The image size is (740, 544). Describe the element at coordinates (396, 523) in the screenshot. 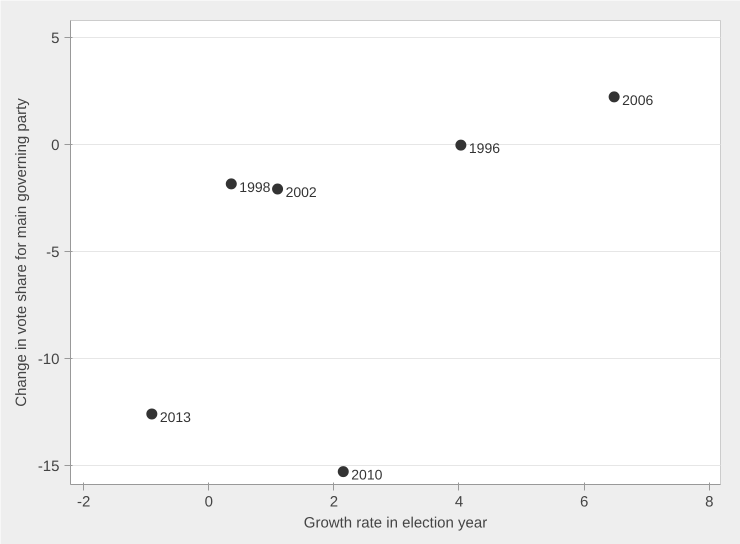

I see `x-axis-title: Growth rate in election year` at that location.